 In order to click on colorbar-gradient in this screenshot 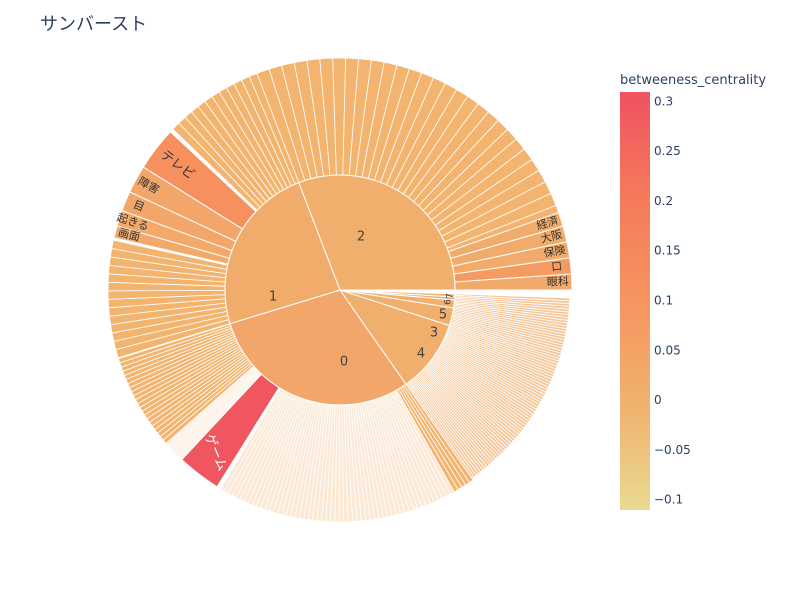, I will do `click(635, 301)`.